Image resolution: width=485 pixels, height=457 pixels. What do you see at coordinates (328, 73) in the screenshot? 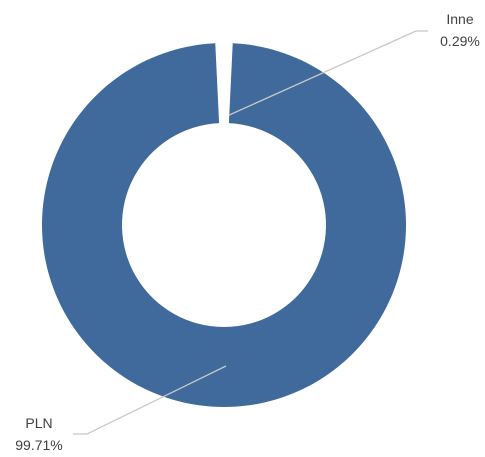
I see `leader-line-inne` at bounding box center [328, 73].